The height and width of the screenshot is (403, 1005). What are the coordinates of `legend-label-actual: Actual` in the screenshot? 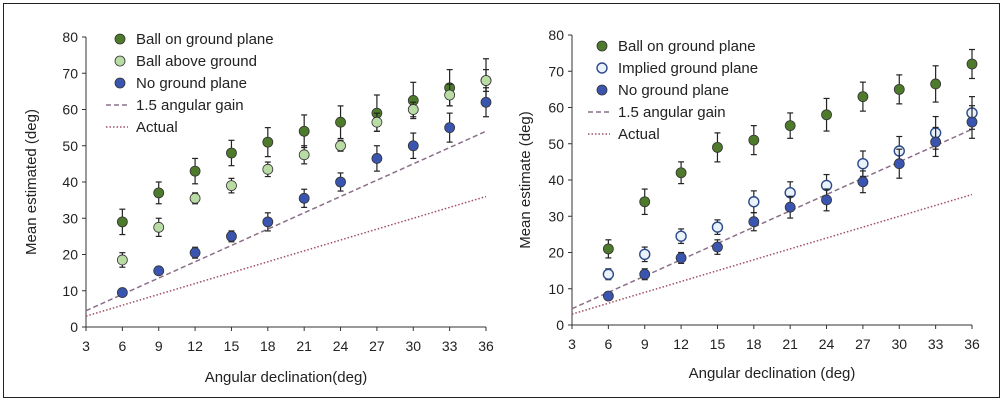 It's located at (639, 134).